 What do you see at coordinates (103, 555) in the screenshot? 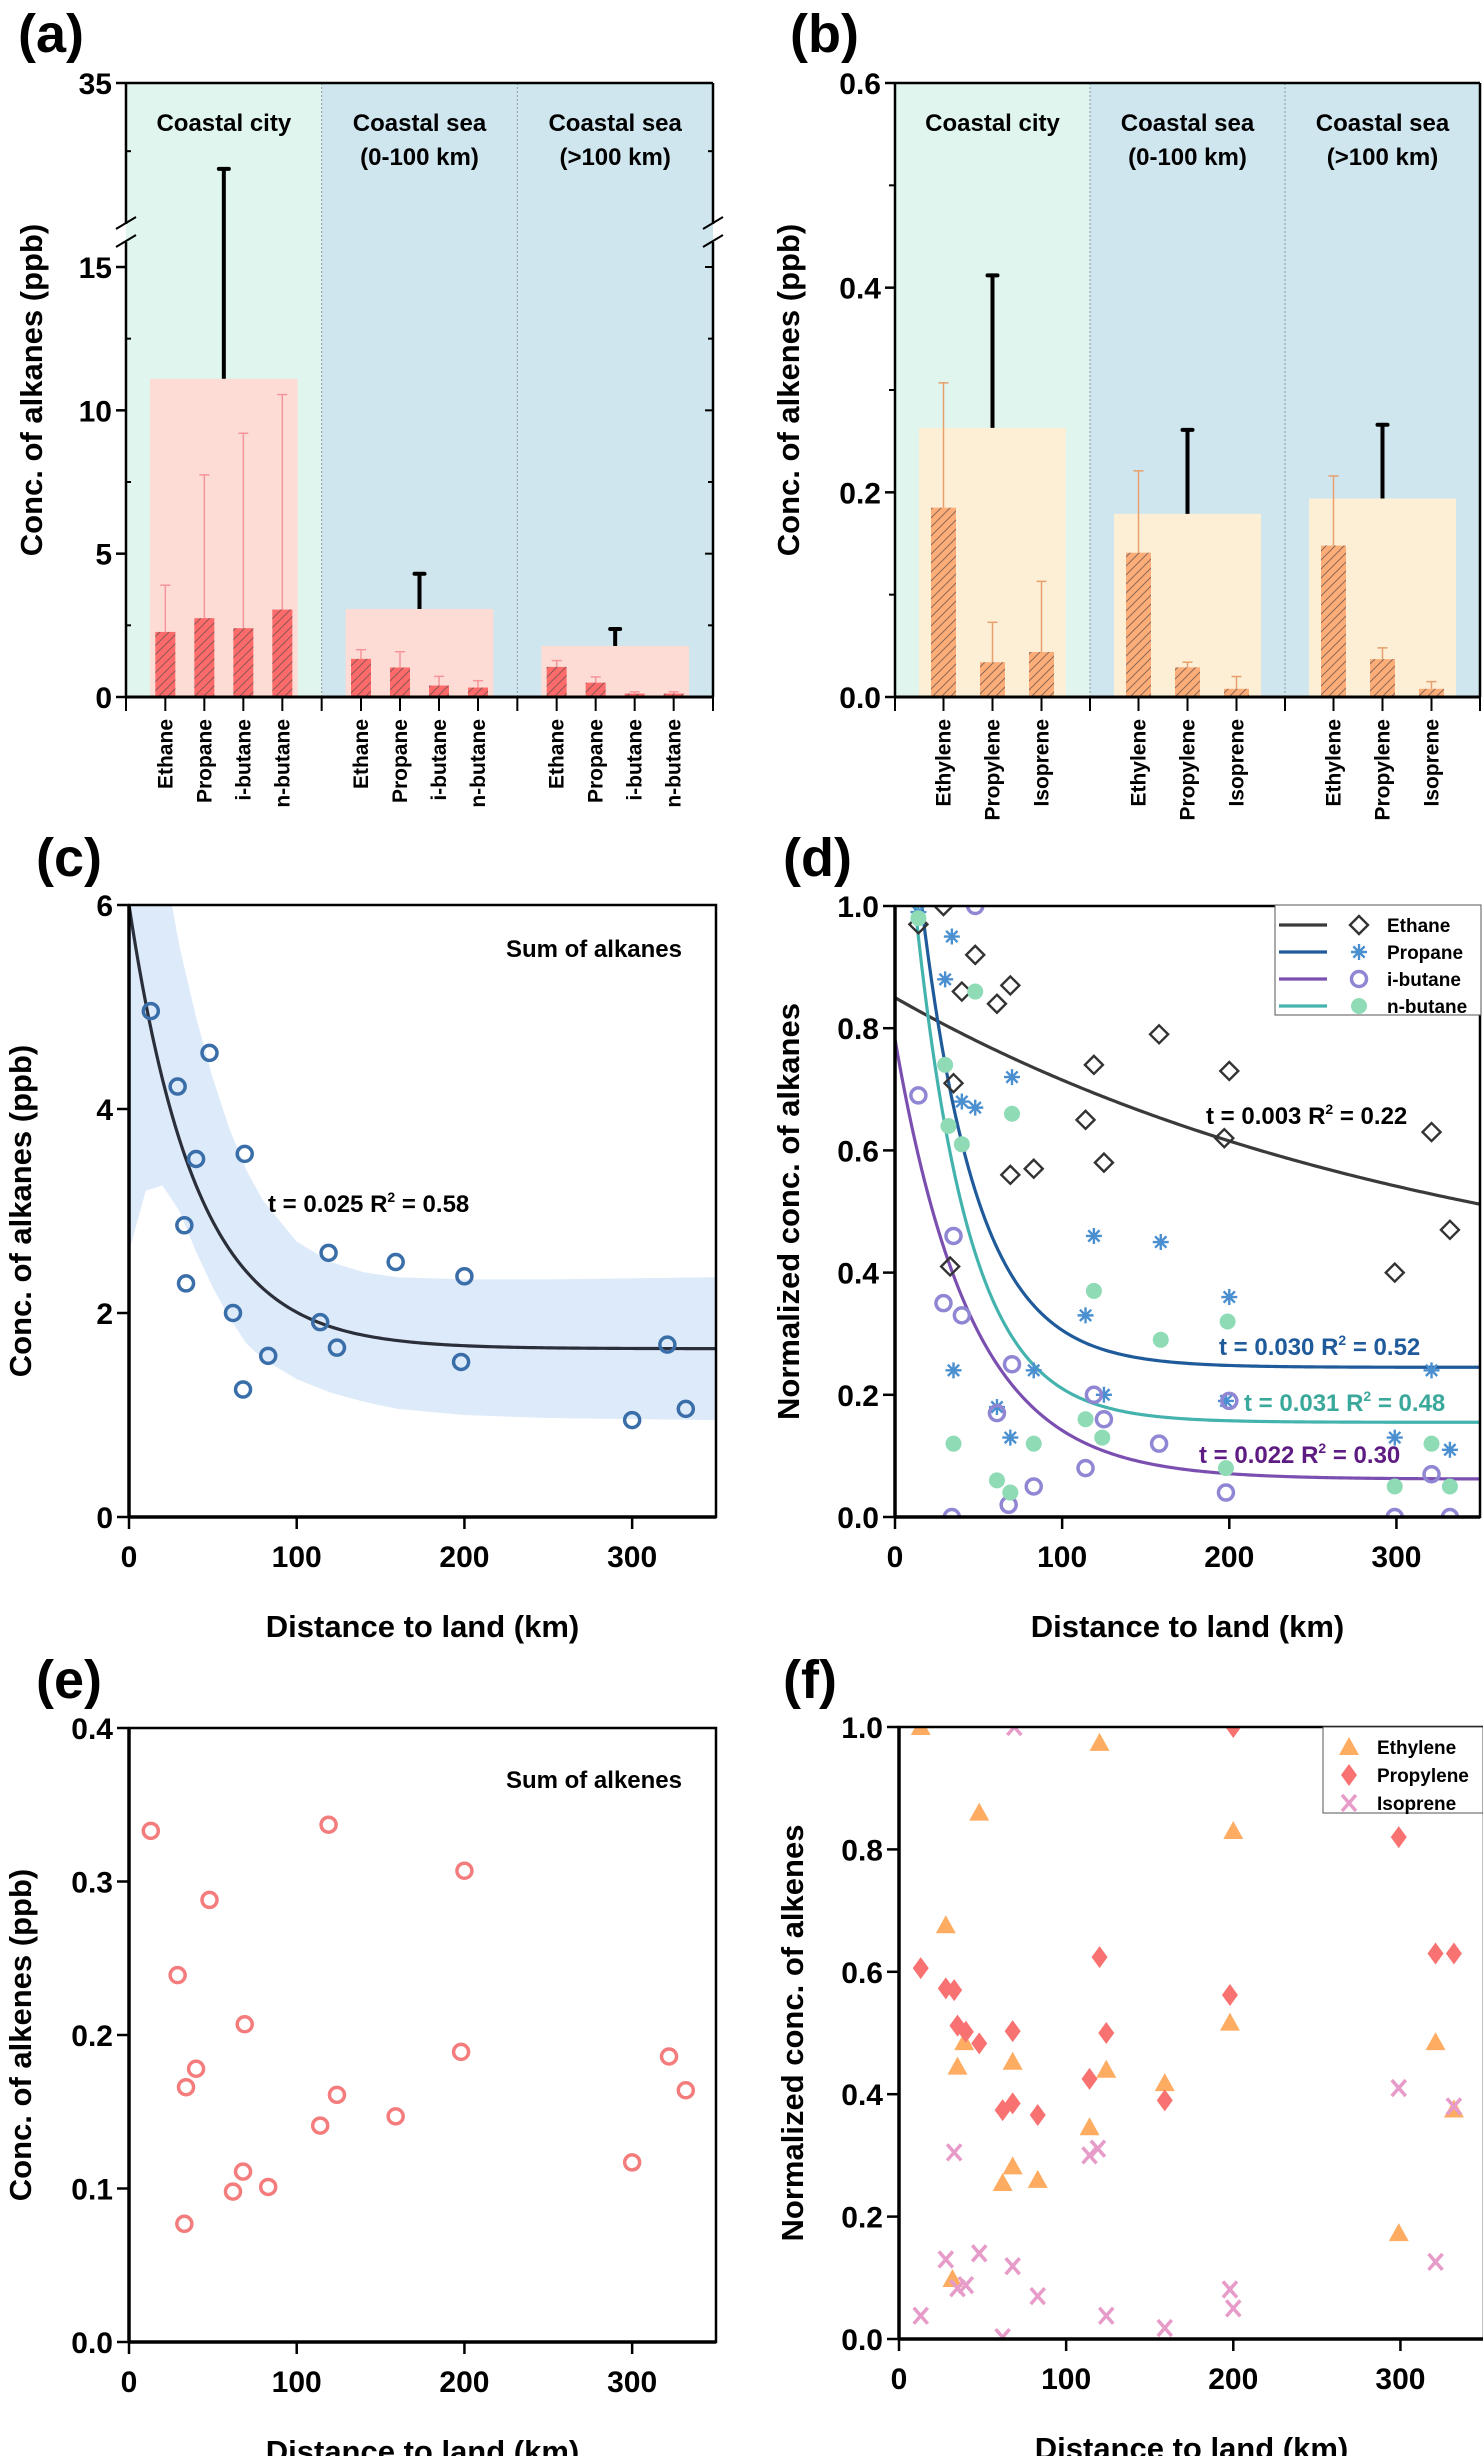
I see `y-tick-label: 5` at bounding box center [103, 555].